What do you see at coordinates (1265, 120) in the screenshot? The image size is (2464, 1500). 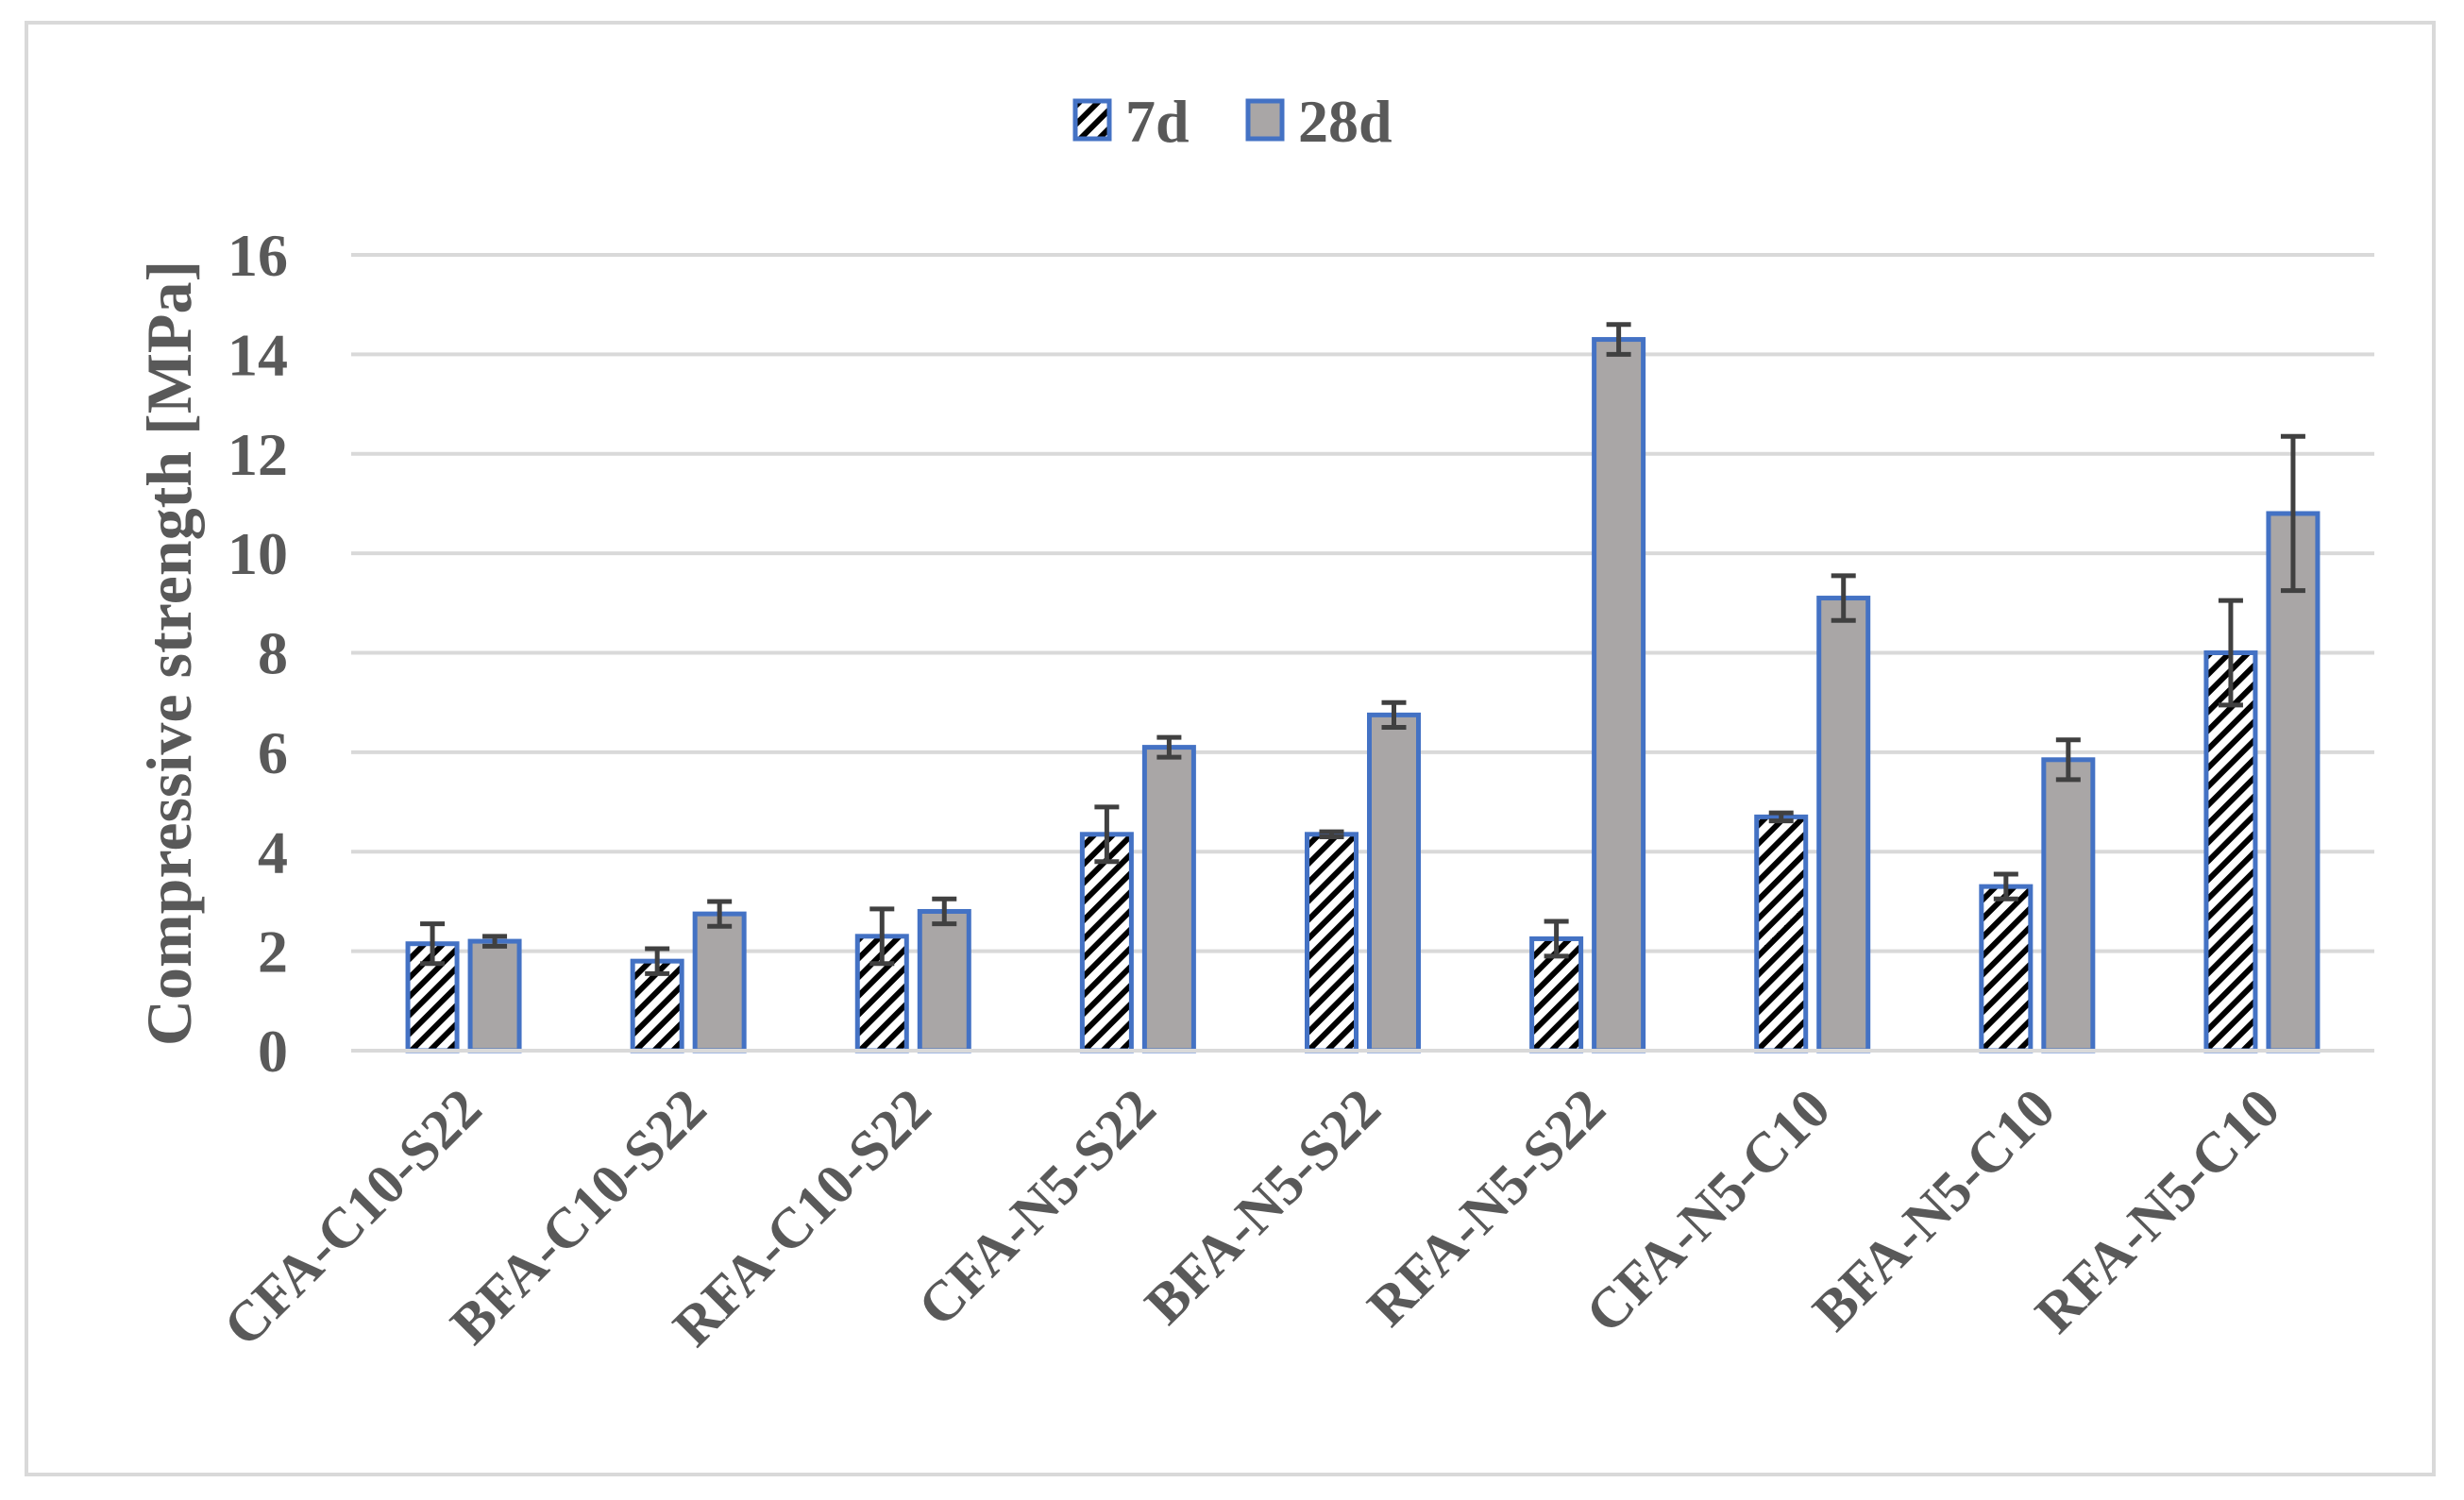 I see `legend-swatch-28d` at bounding box center [1265, 120].